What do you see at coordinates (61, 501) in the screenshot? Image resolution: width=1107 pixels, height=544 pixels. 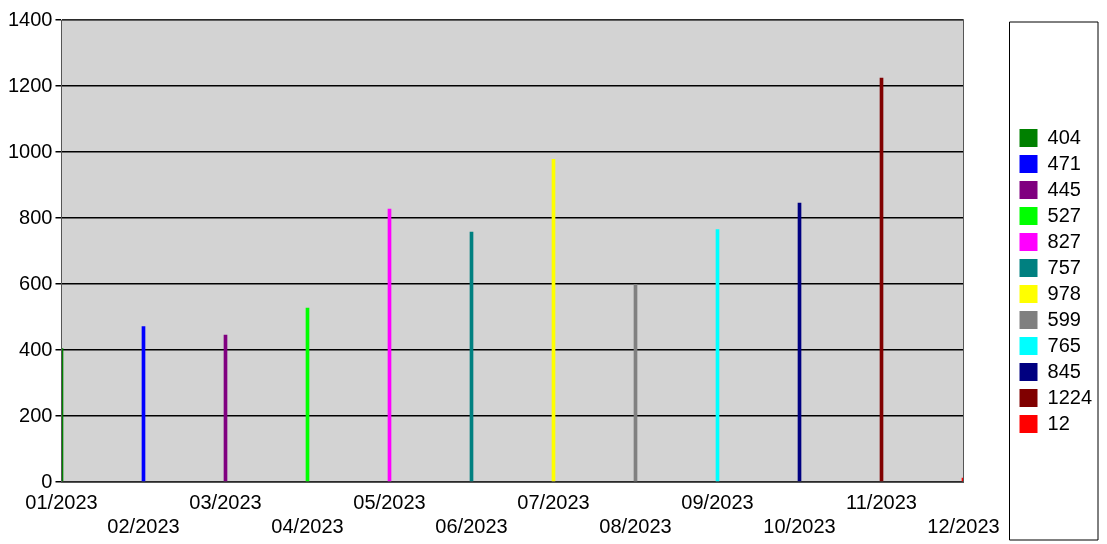 I see `x-tick-label: 01/2023` at bounding box center [61, 501].